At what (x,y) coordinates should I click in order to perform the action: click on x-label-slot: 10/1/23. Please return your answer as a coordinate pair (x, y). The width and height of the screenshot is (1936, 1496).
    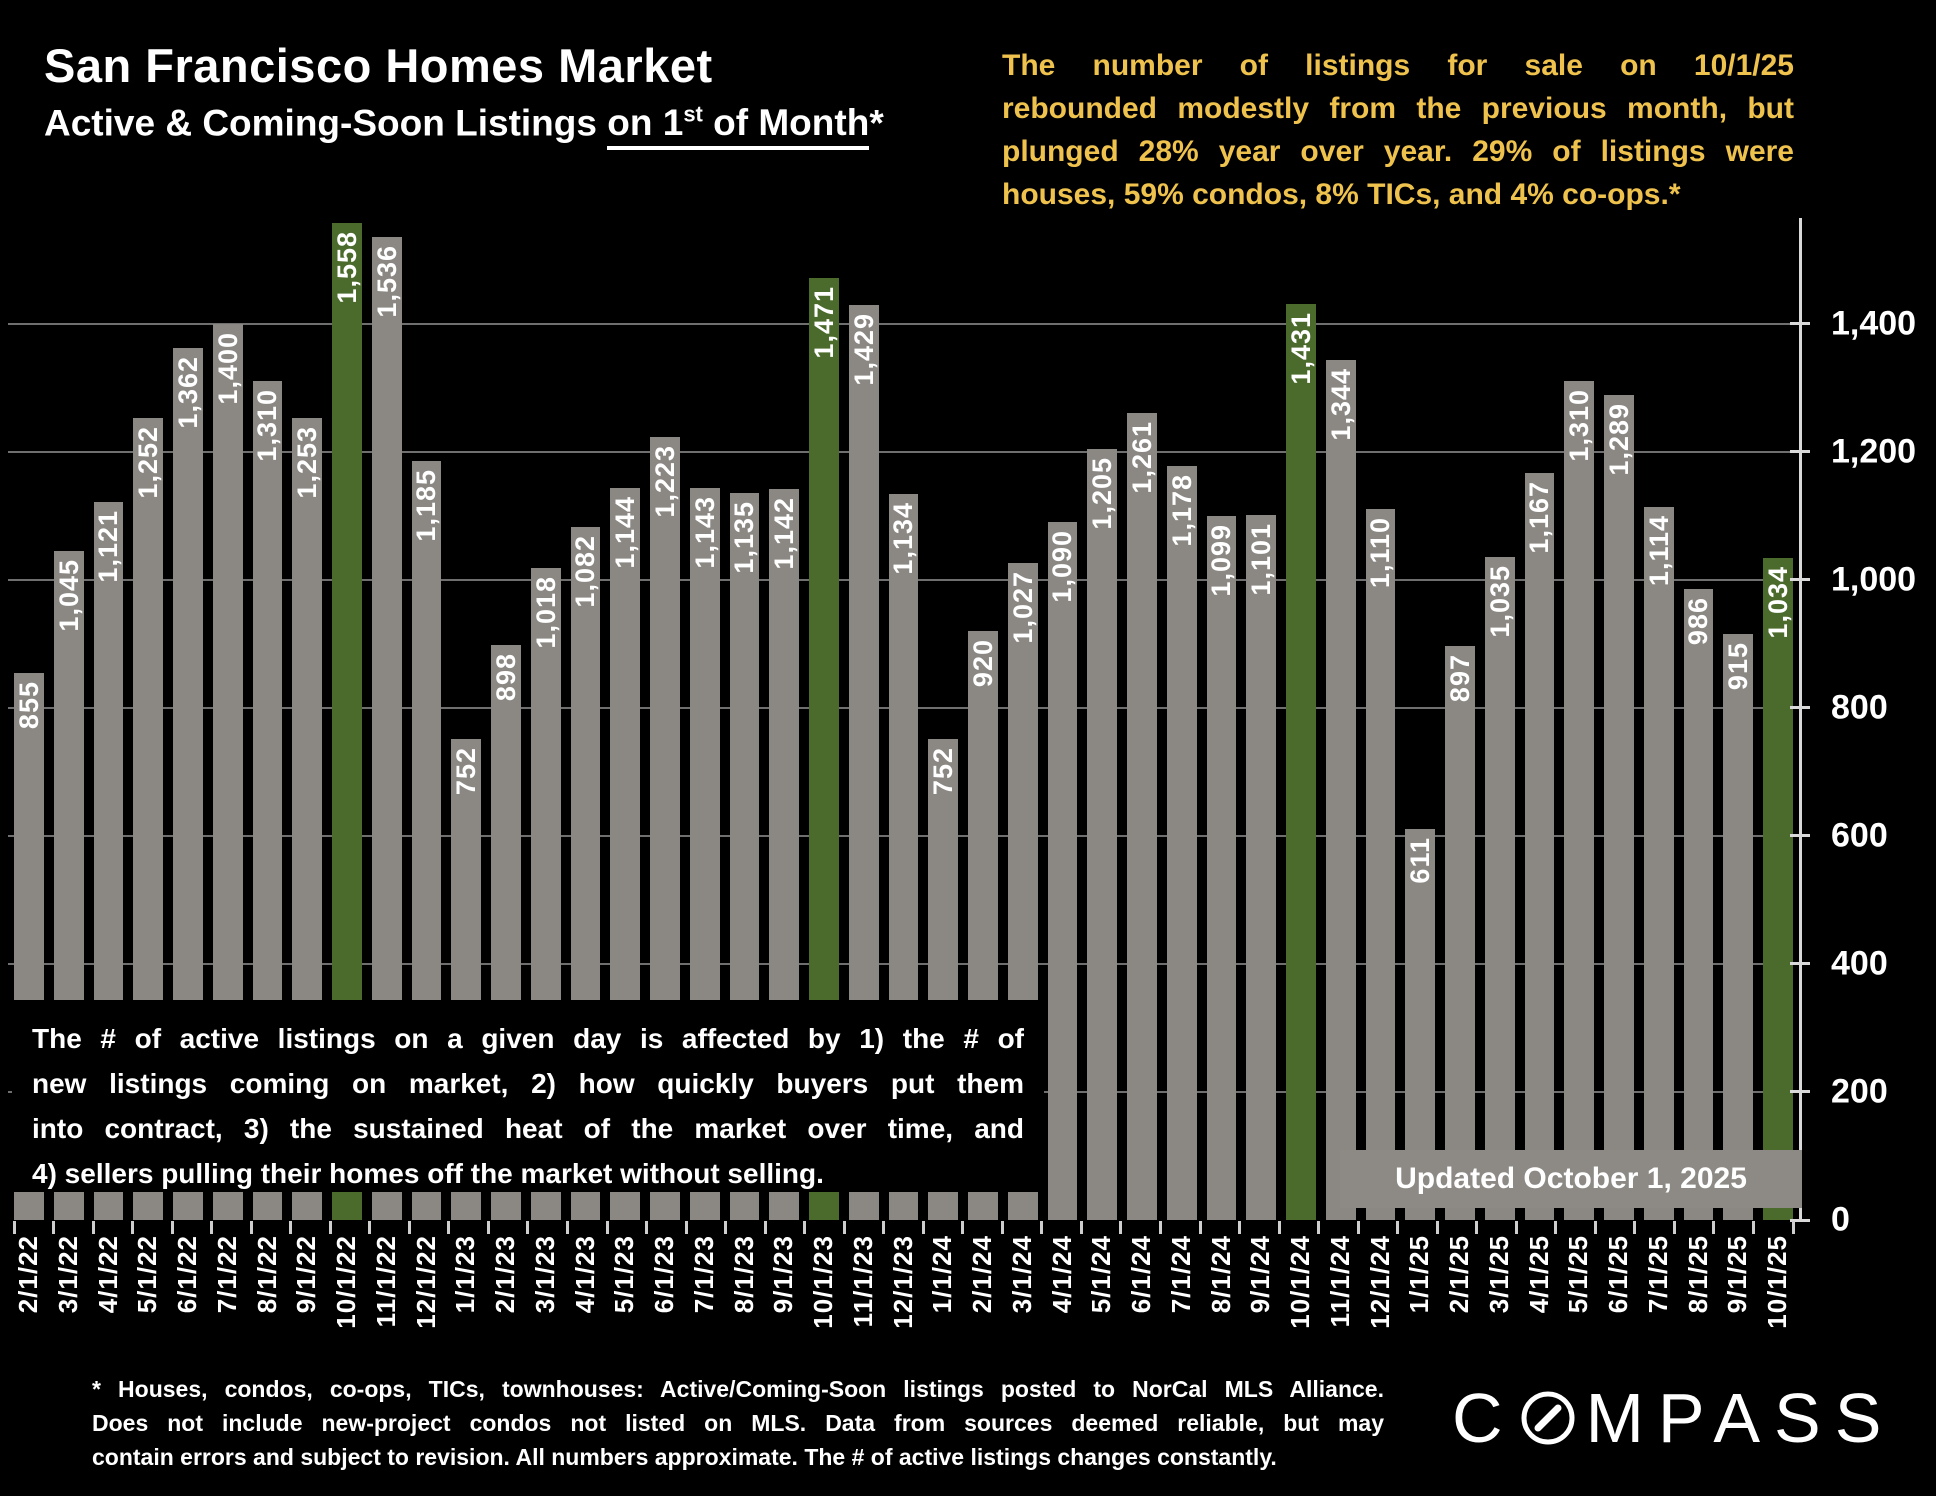
    Looking at the image, I should click on (823, 1282).